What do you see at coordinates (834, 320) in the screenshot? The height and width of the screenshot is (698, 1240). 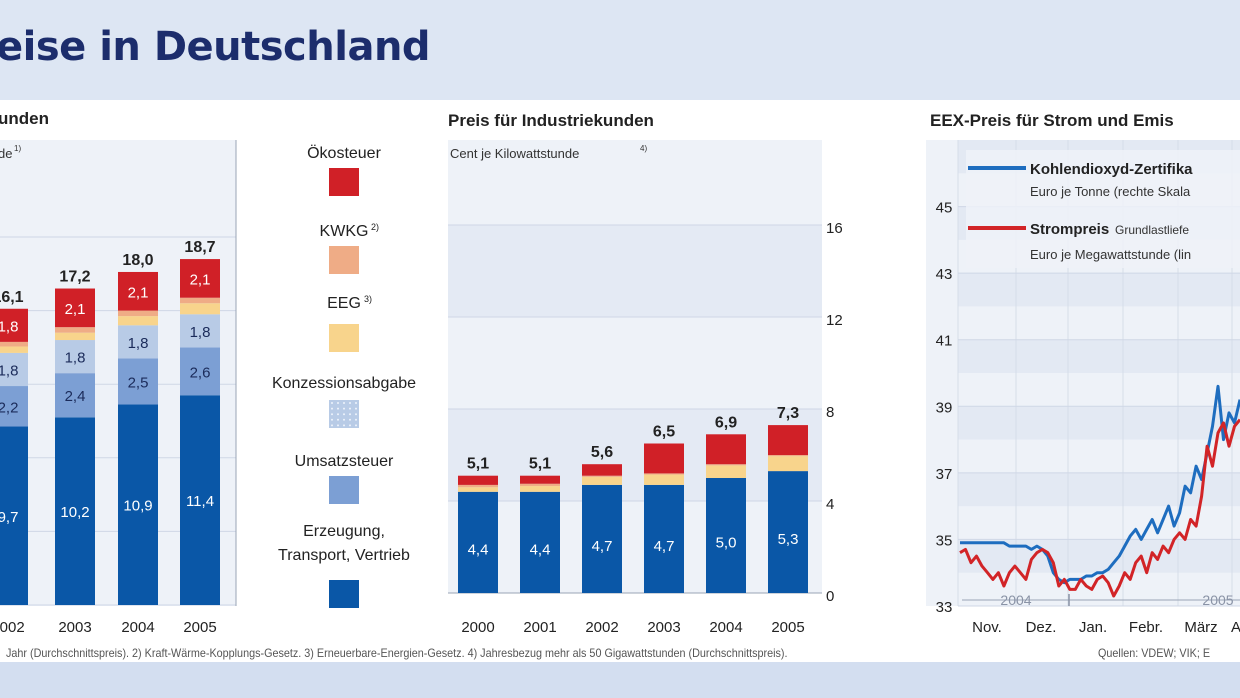 I see `chart2-y-tick: 12` at bounding box center [834, 320].